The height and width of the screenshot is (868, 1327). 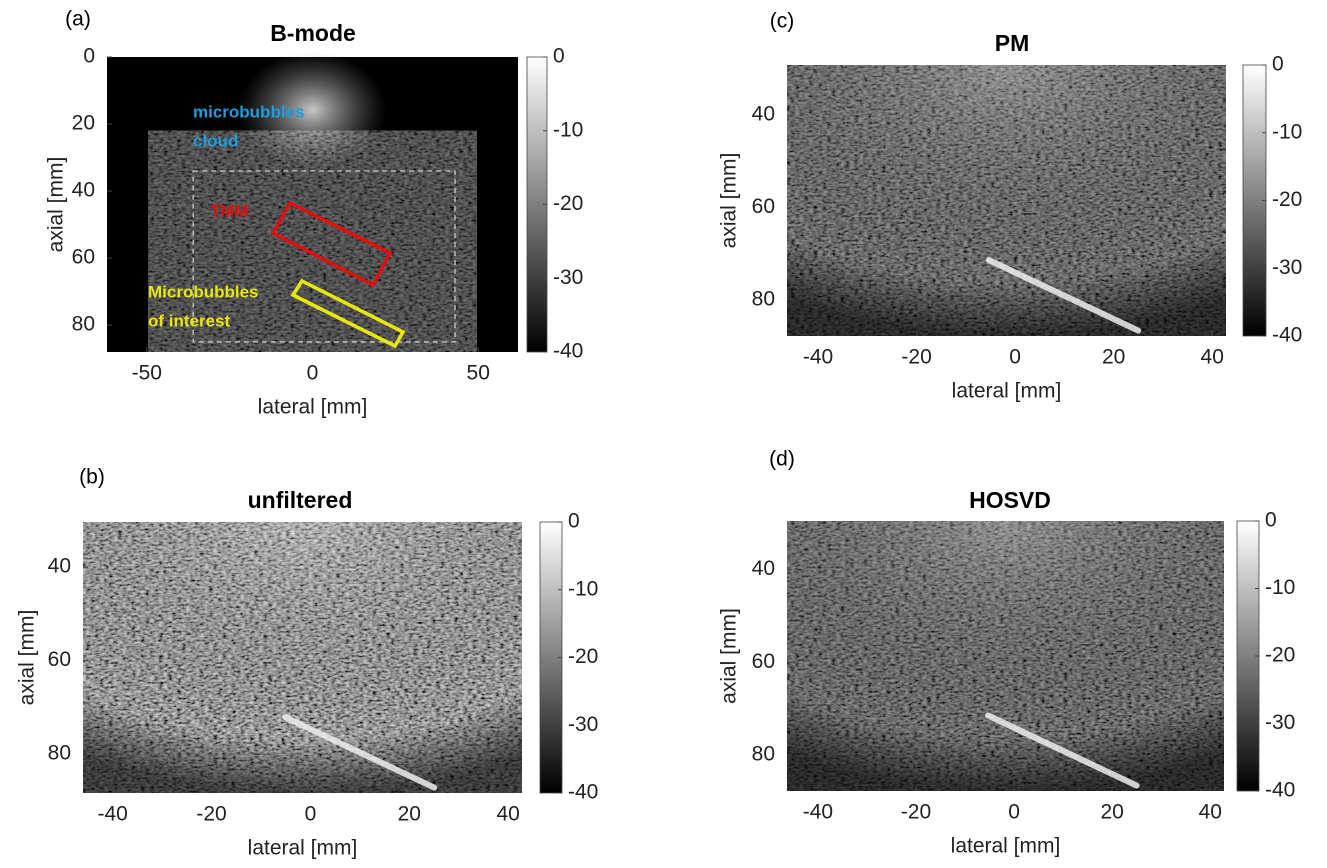 What do you see at coordinates (78, 19) in the screenshot?
I see `panel-label: (a)` at bounding box center [78, 19].